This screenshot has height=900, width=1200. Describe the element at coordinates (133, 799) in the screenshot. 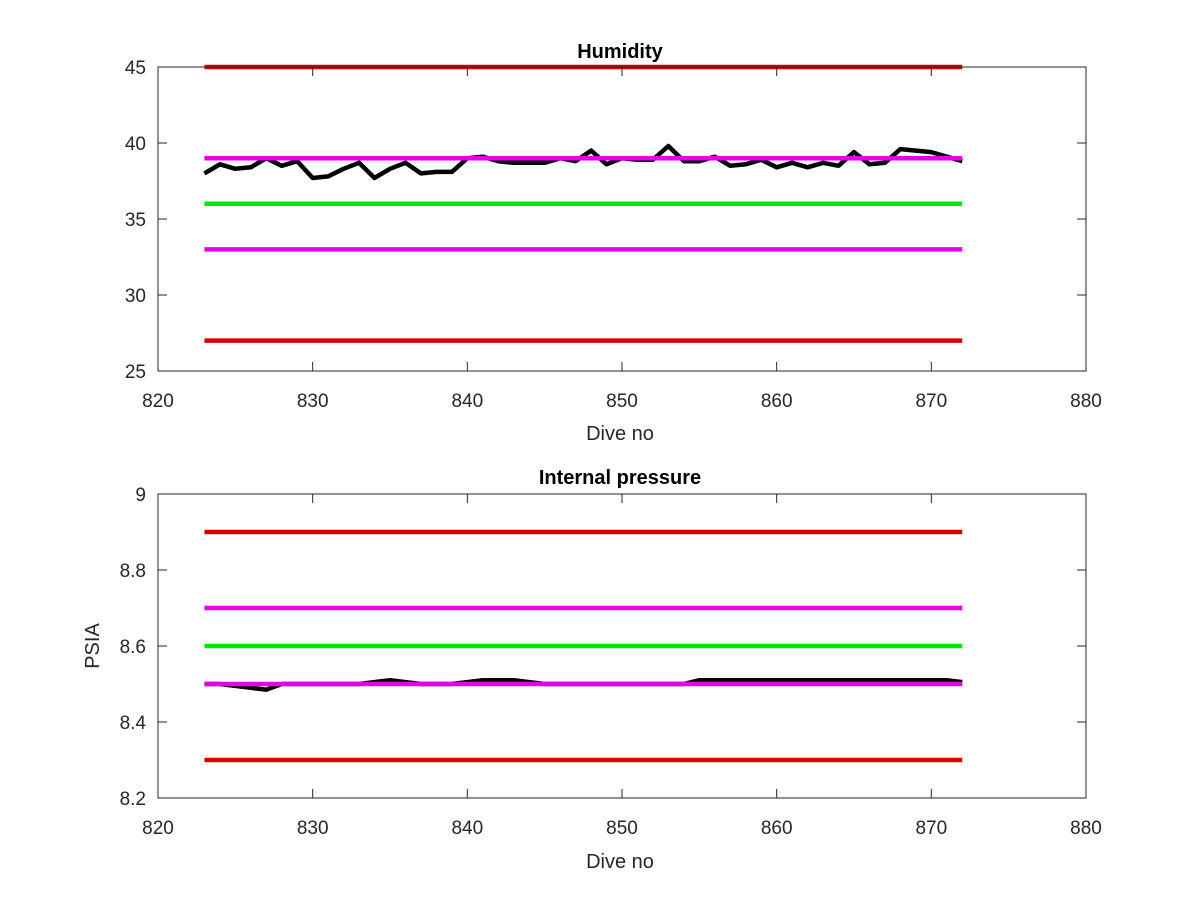

I see `y-tick-label: 8.2` at that location.